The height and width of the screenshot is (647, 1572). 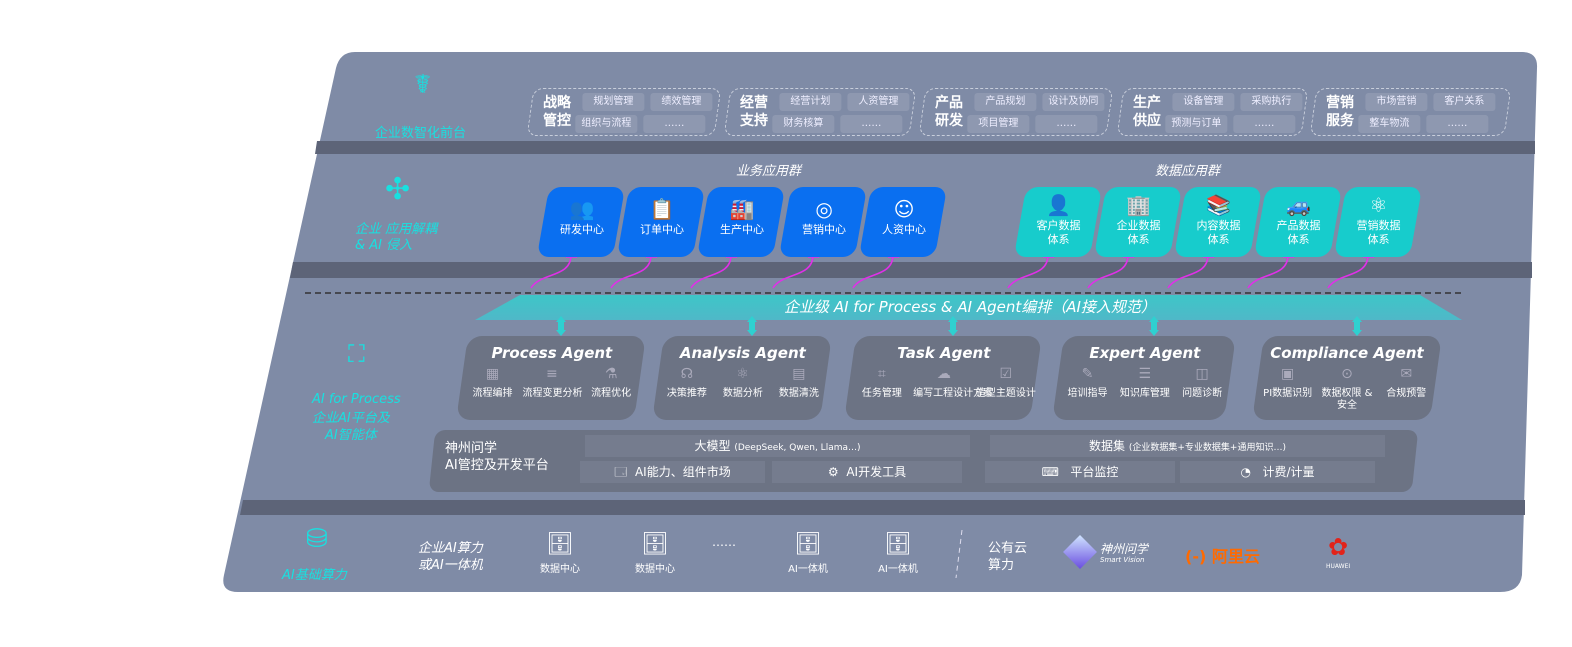 What do you see at coordinates (867, 472) in the screenshot?
I see `devtools-cell: ⚙ AI开发工具` at bounding box center [867, 472].